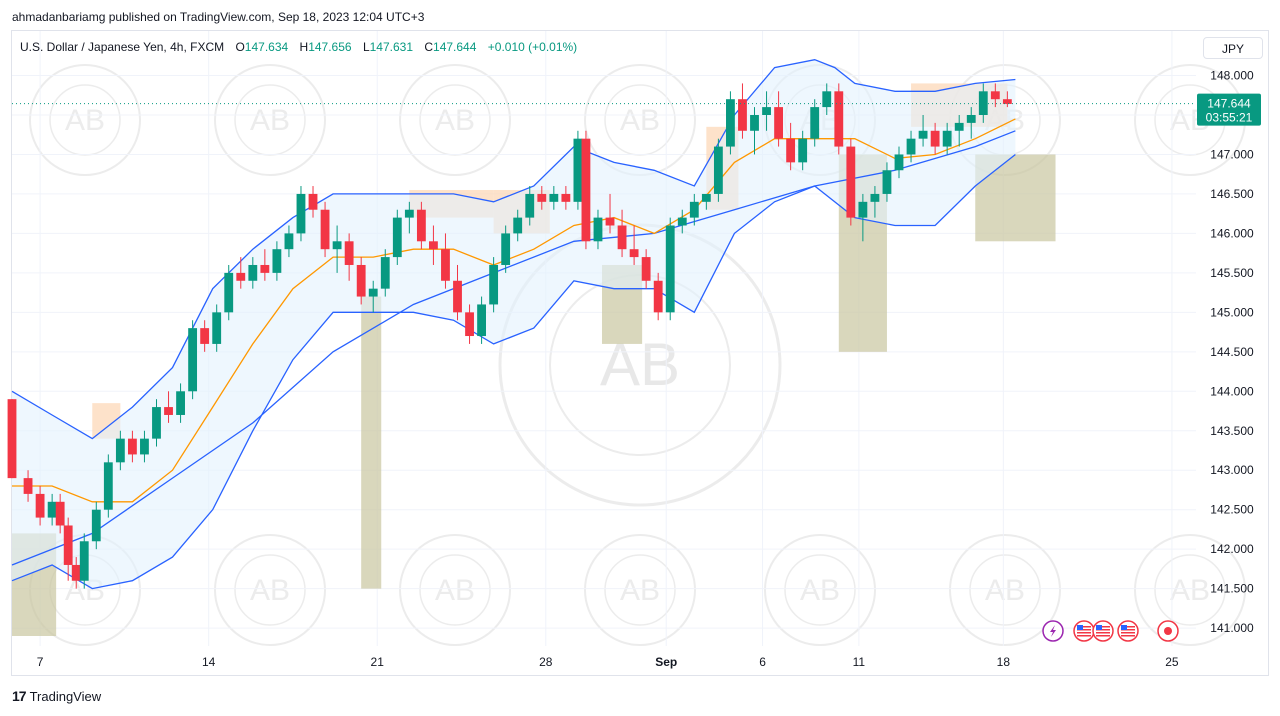 This screenshot has width=1280, height=716. Describe the element at coordinates (1229, 109) in the screenshot. I see `price-tag` at that location.